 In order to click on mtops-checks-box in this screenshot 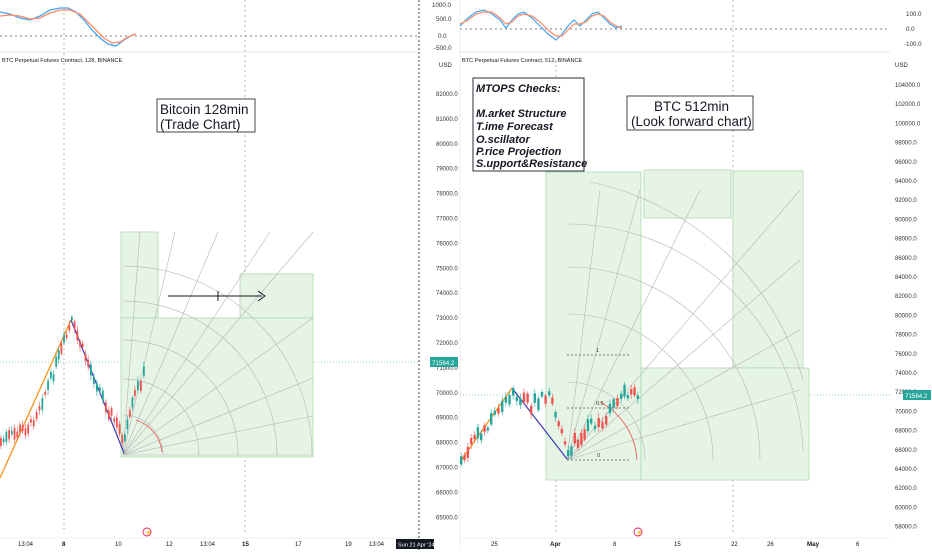, I will do `click(528, 124)`.